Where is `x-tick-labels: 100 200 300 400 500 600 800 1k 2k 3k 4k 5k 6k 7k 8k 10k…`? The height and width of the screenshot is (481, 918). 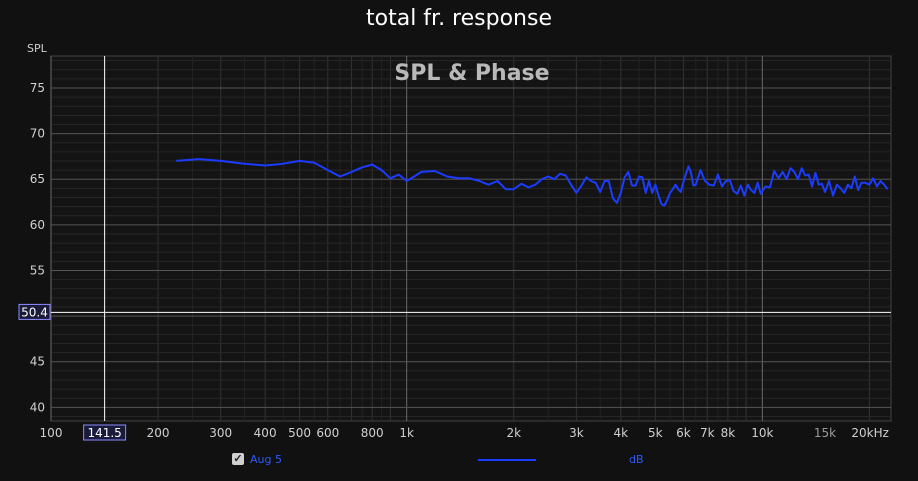 x-tick-labels: 100 200 300 400 500 600 800 1k 2k 3k 4k 5k 6k 7k 8k 10k… is located at coordinates (464, 433).